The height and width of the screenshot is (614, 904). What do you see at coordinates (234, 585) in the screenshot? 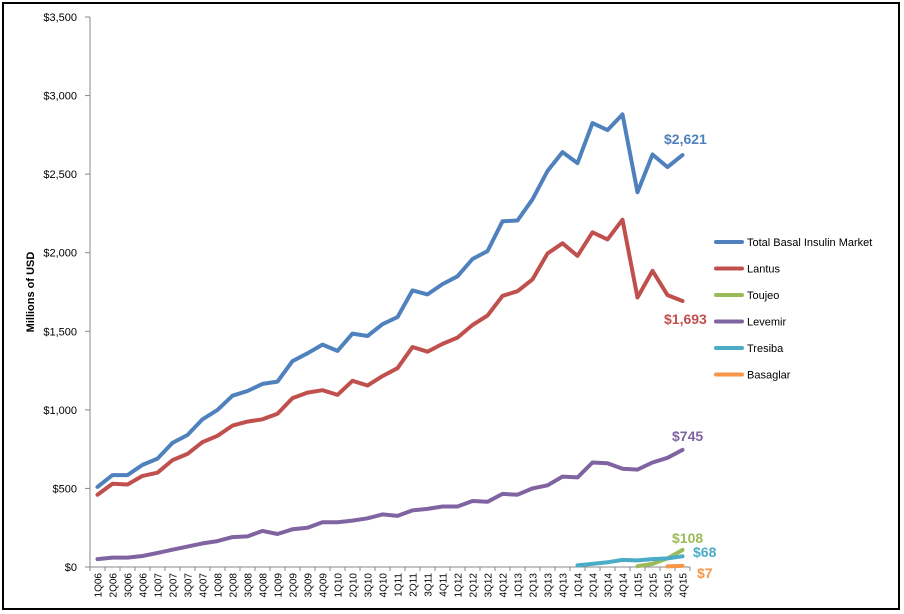
I see `x-tick-label: 2Q08` at bounding box center [234, 585].